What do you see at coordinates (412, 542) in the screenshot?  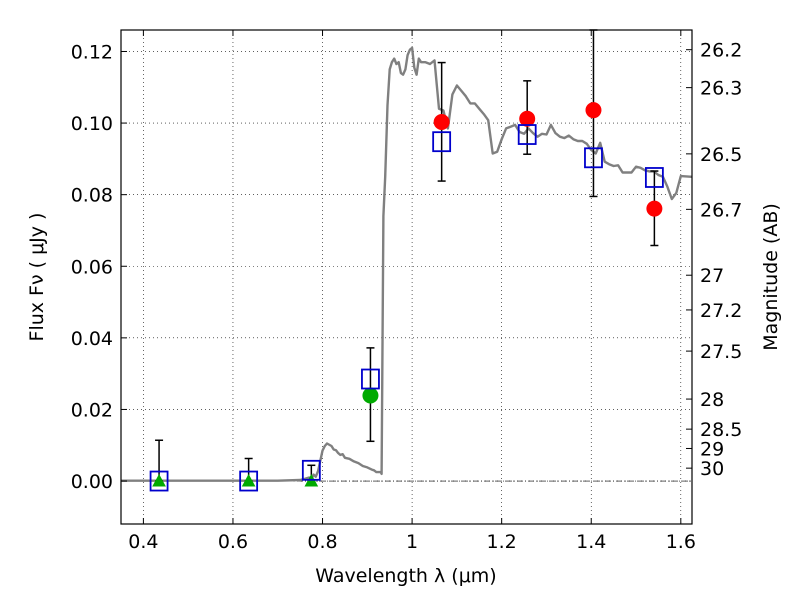 I see `x-tick-label: 1` at bounding box center [412, 542].